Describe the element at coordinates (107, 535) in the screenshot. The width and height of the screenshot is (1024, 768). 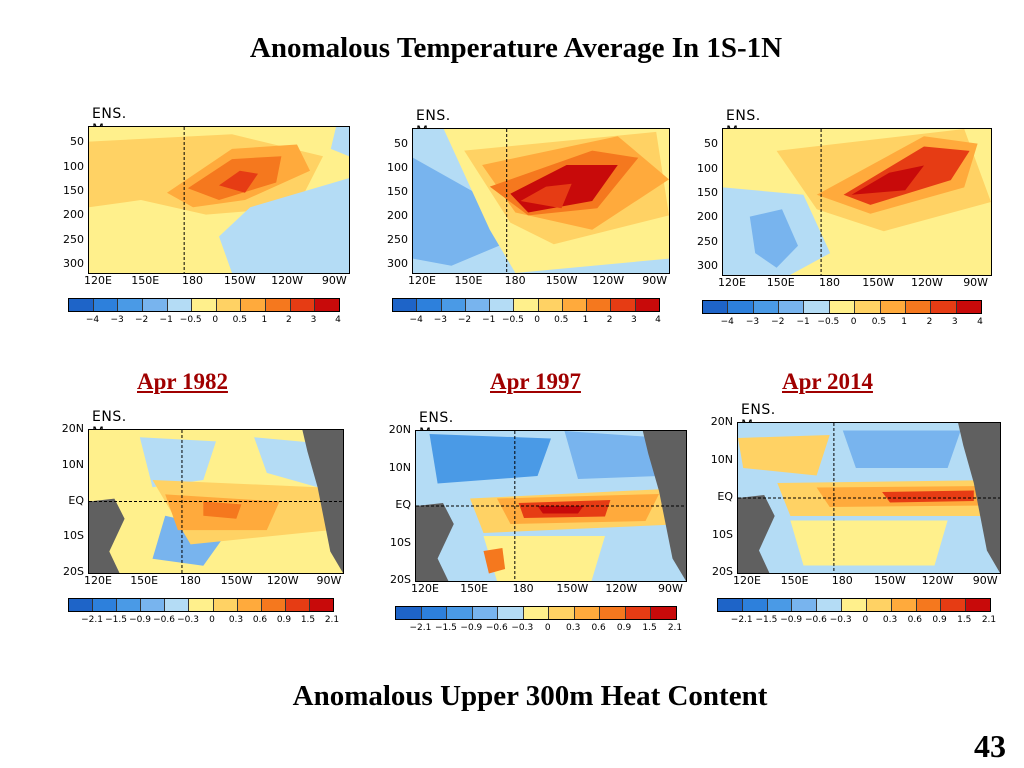
I see `land-mass-west` at that location.